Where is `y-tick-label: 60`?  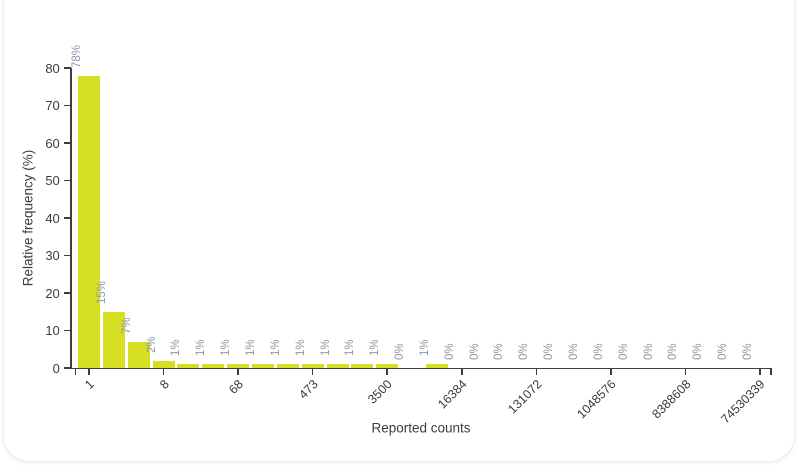 y-tick-label: 60 is located at coordinates (52, 143).